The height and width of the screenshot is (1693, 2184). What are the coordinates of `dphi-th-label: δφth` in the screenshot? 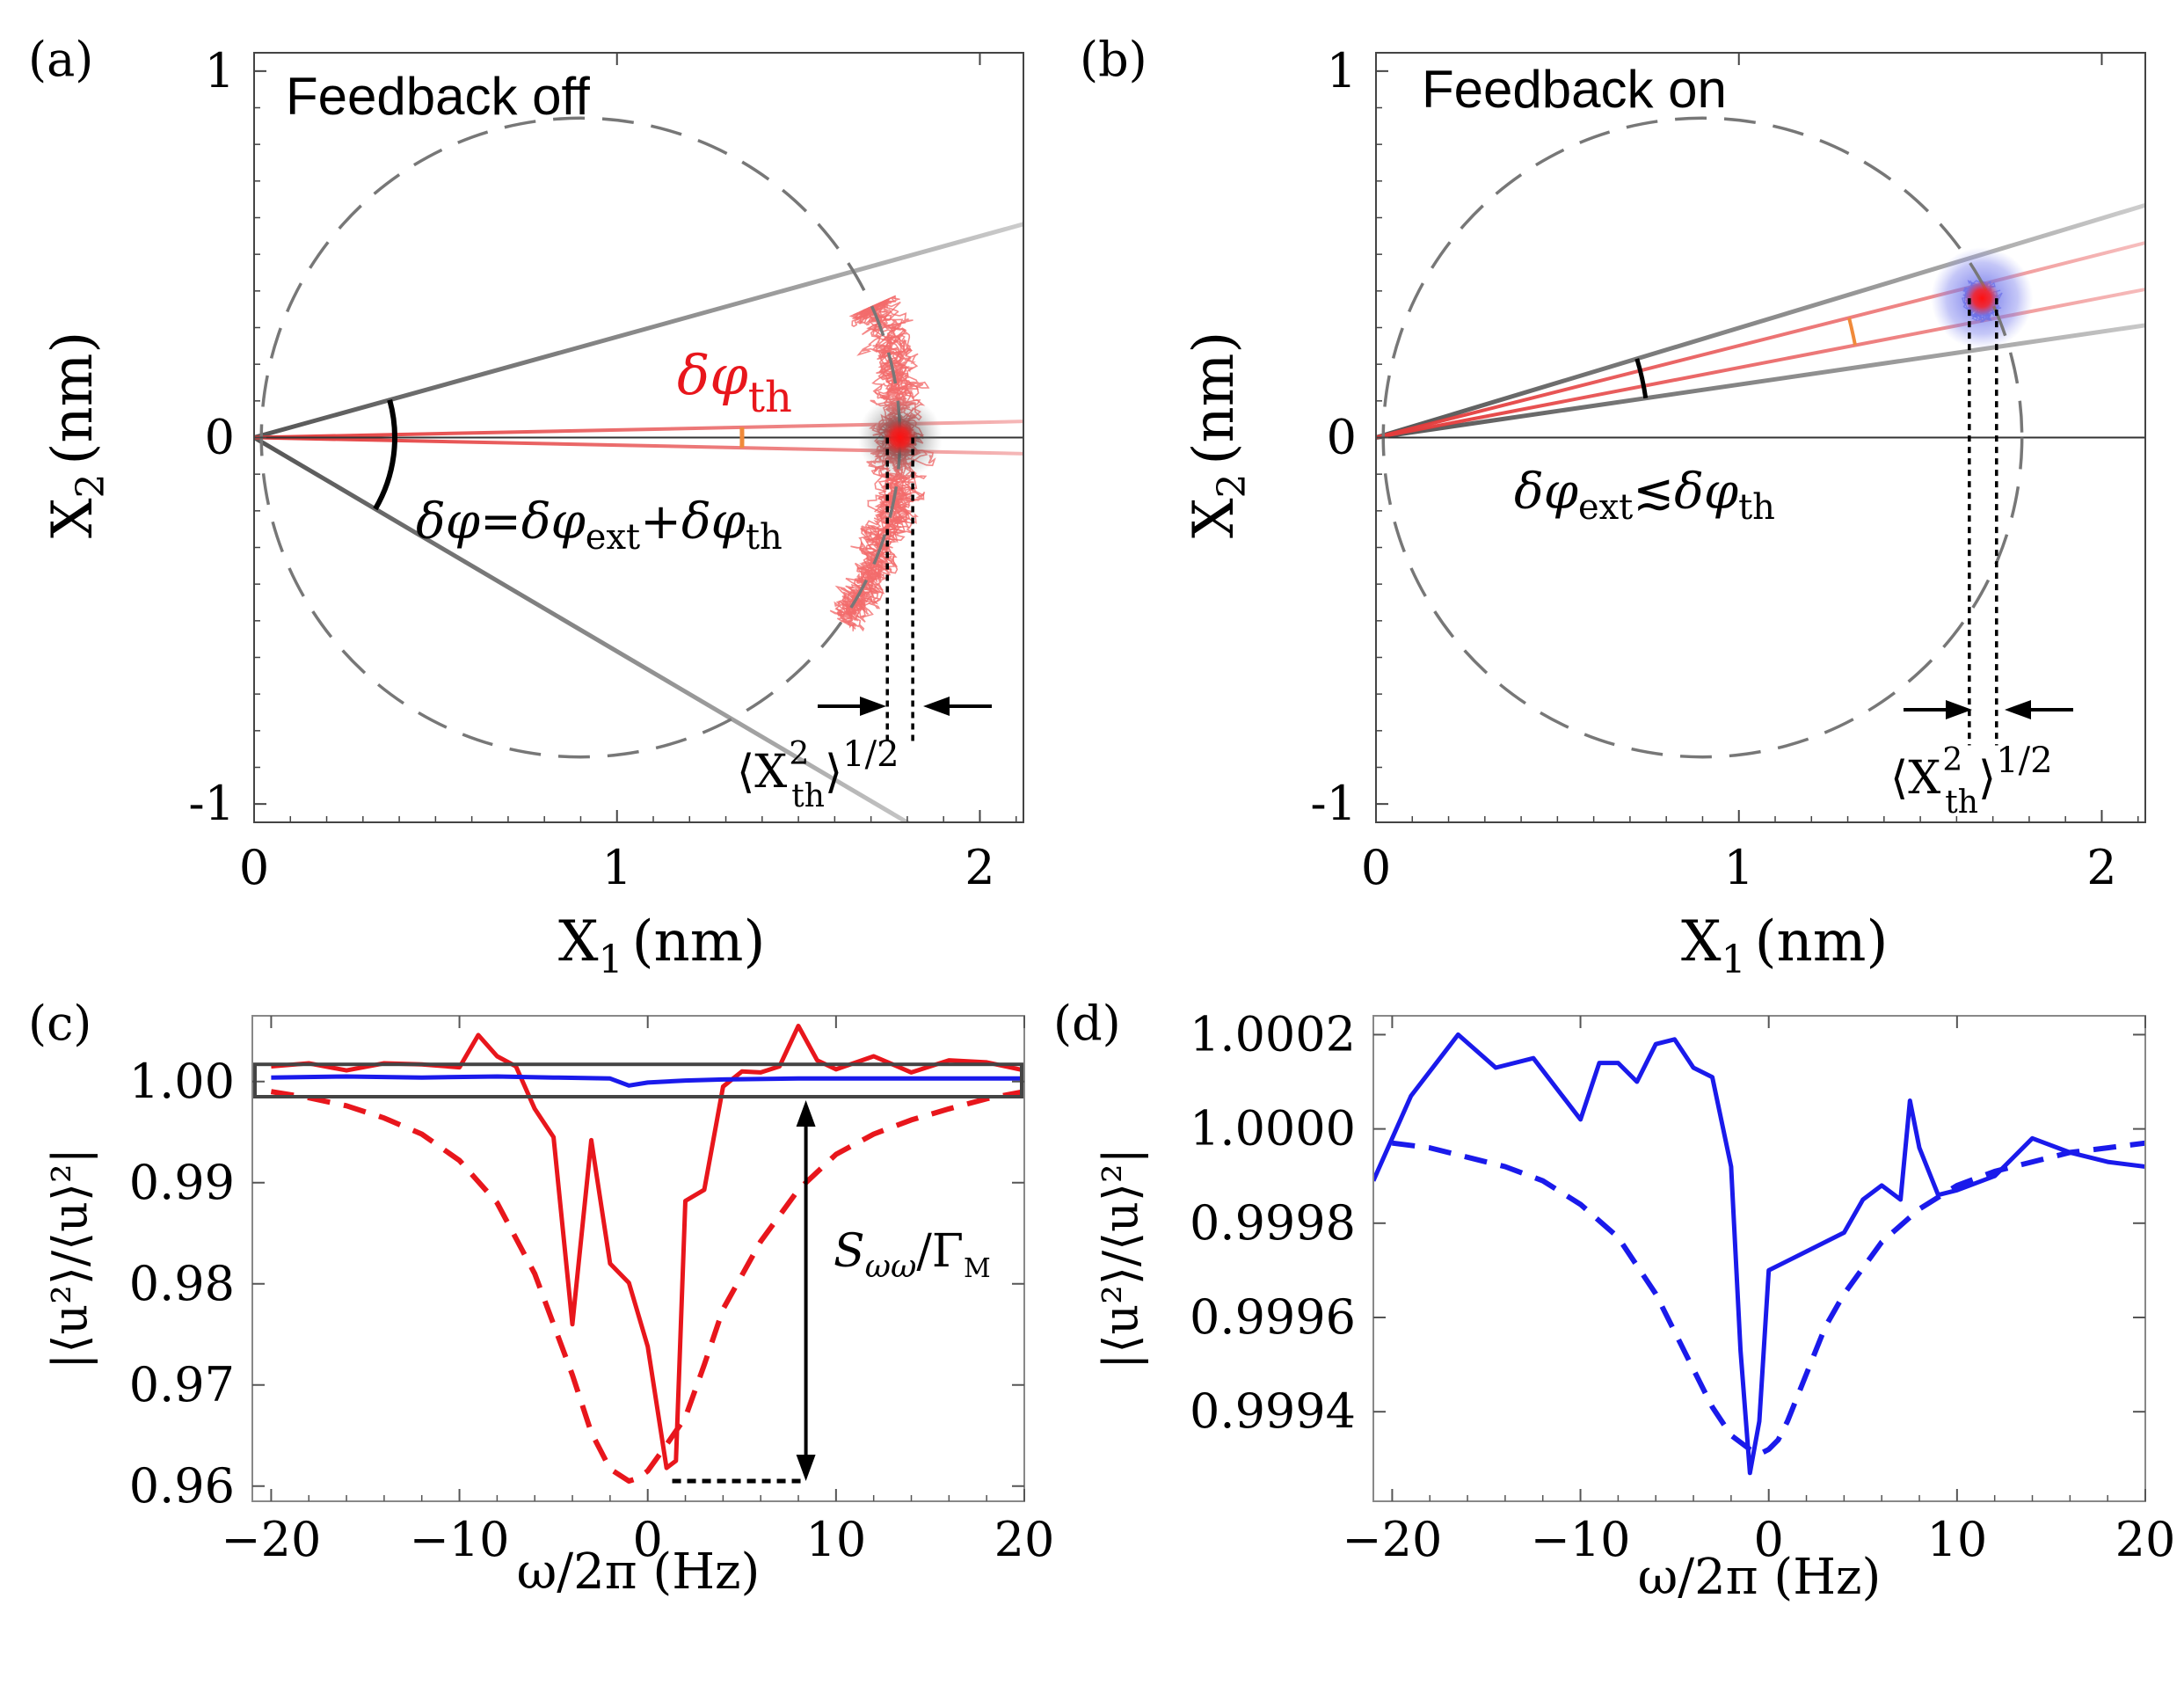 It's located at (734, 383).